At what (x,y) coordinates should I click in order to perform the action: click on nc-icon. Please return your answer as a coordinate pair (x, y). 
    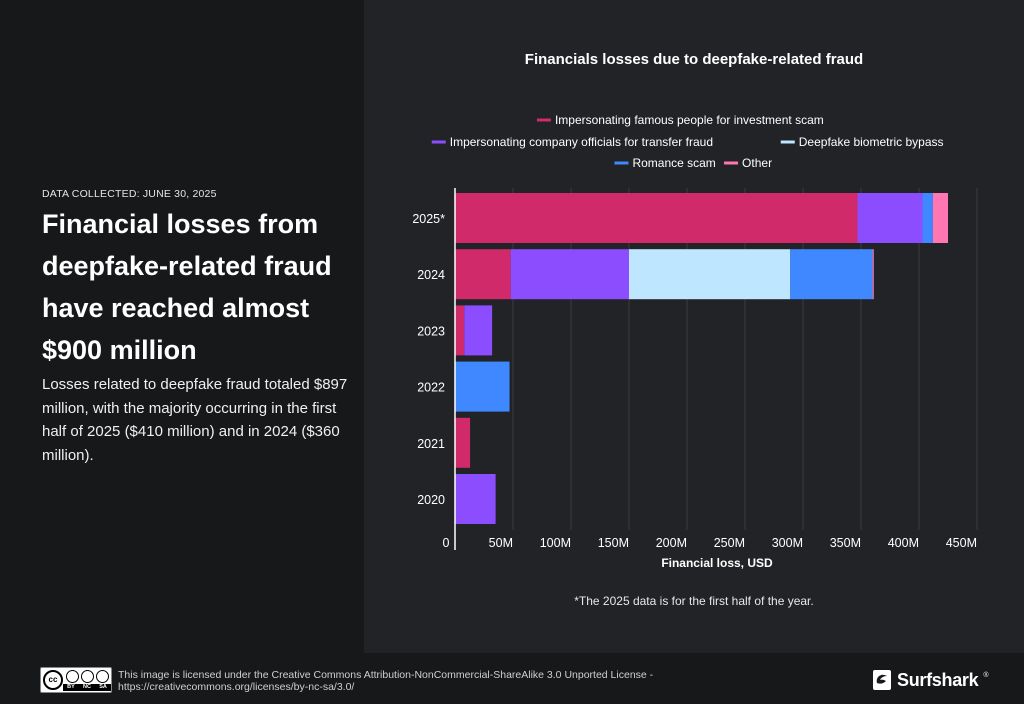
    Looking at the image, I should click on (87, 676).